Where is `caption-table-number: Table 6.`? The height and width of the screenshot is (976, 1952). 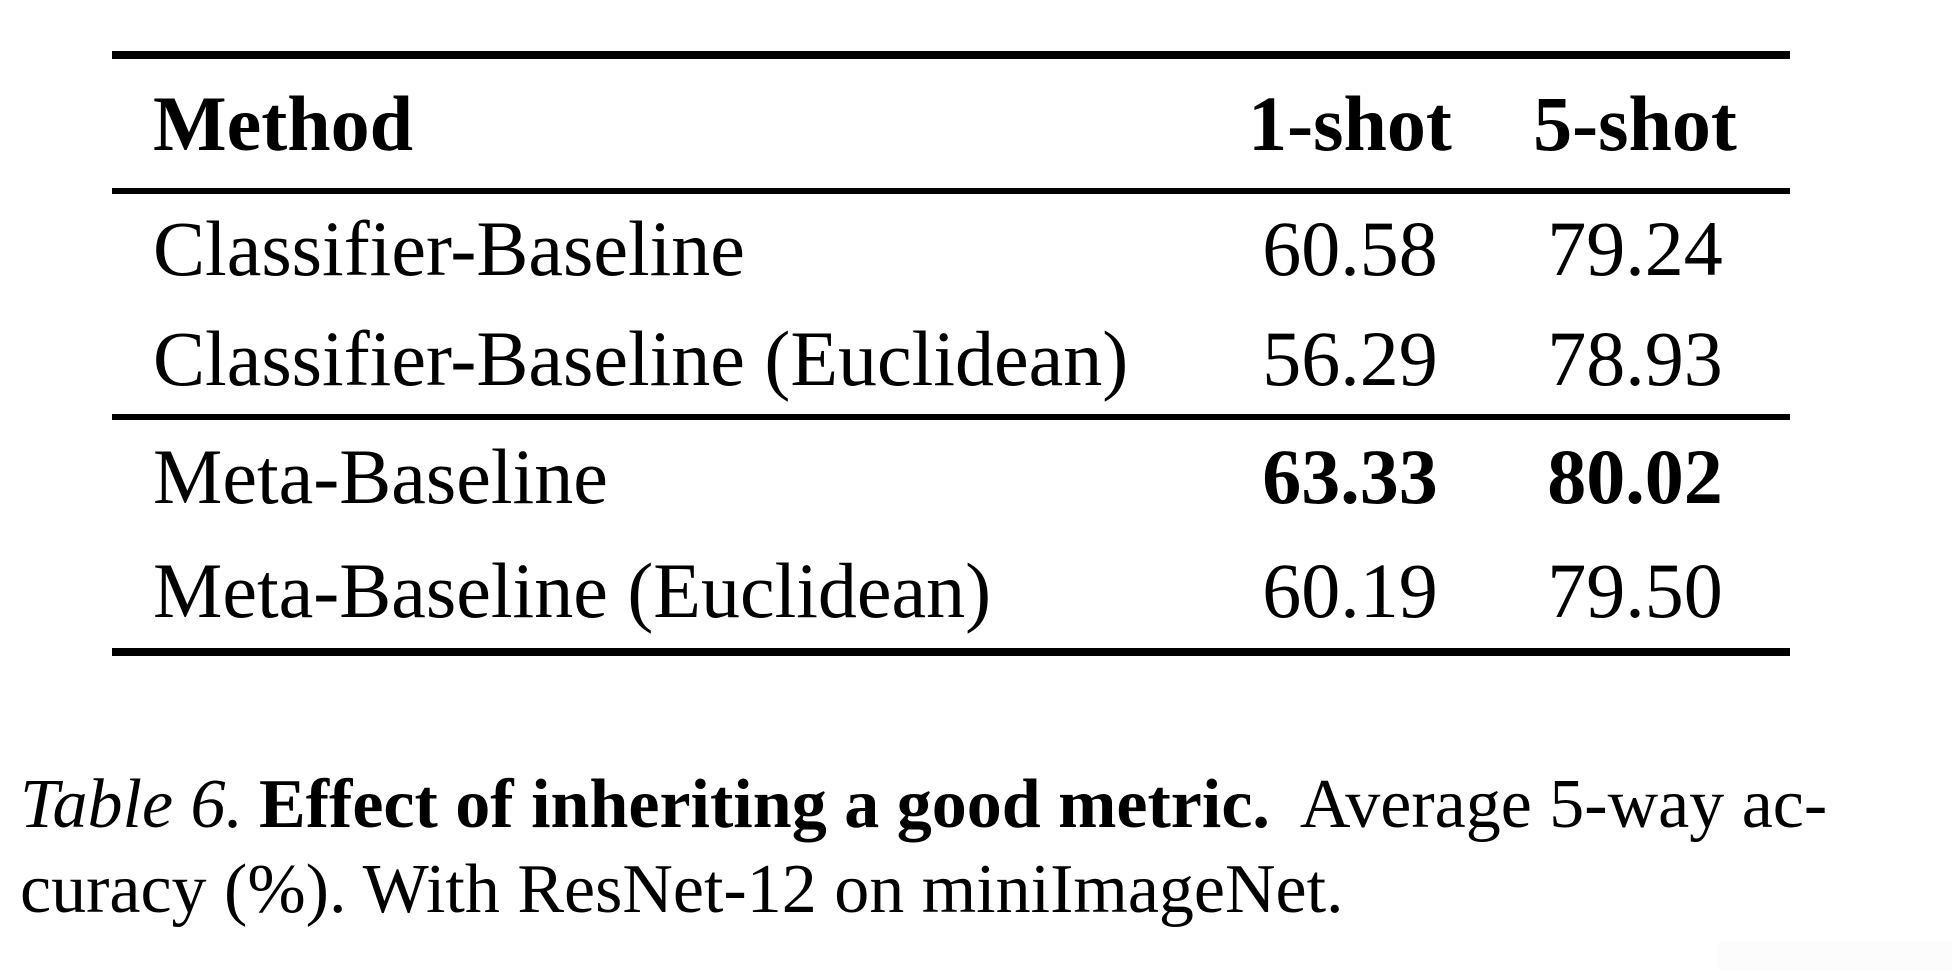 caption-table-number: Table 6. is located at coordinates (132, 804).